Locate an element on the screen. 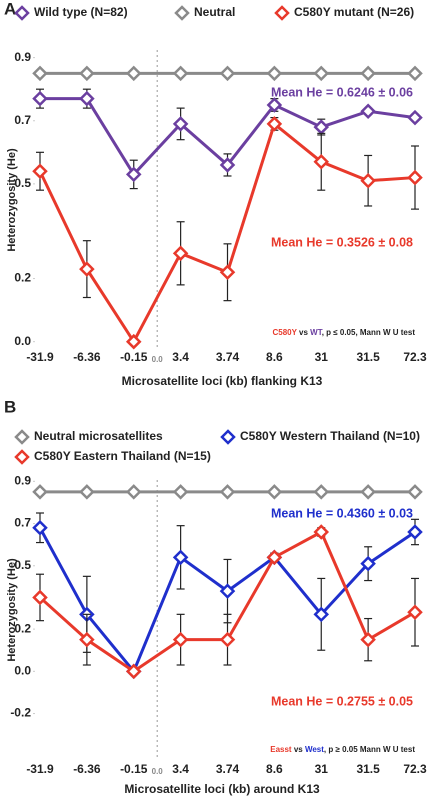  mean-annotation: Mean He = 0.6246 ± 0.06 is located at coordinates (342, 92).